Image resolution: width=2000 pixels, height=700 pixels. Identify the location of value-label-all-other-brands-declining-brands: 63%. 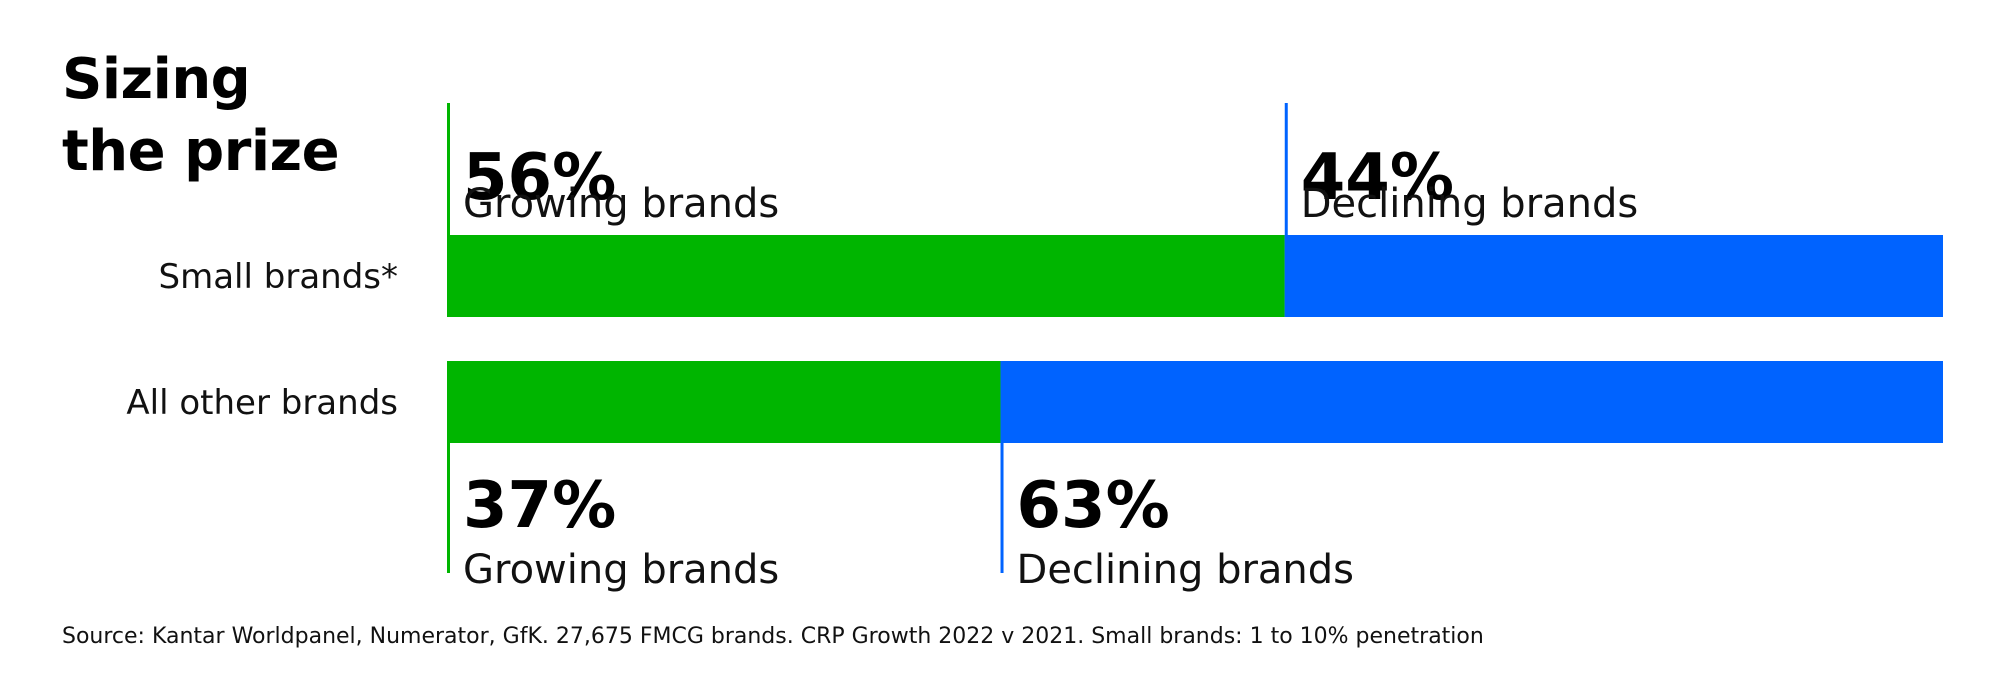
(1093, 506).